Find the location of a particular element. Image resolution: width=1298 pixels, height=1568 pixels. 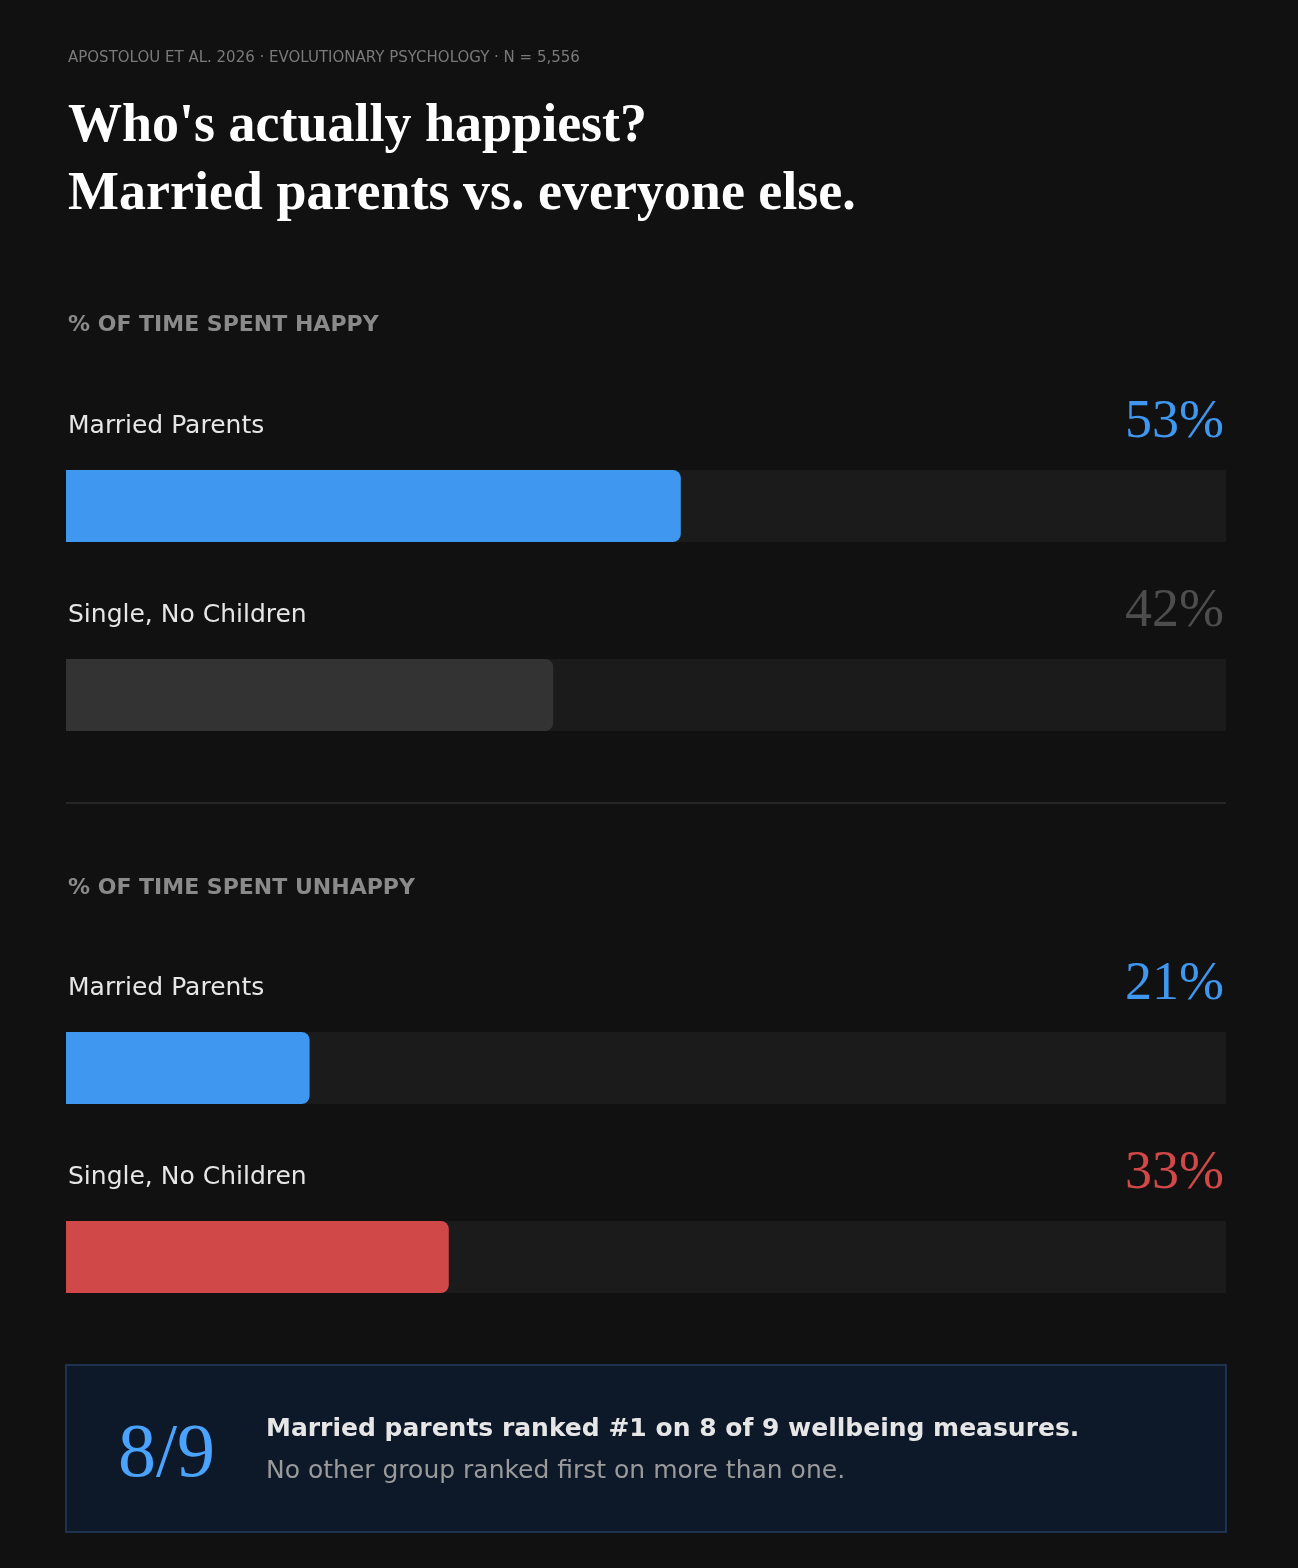

data-label: 33% is located at coordinates (1174, 1170).